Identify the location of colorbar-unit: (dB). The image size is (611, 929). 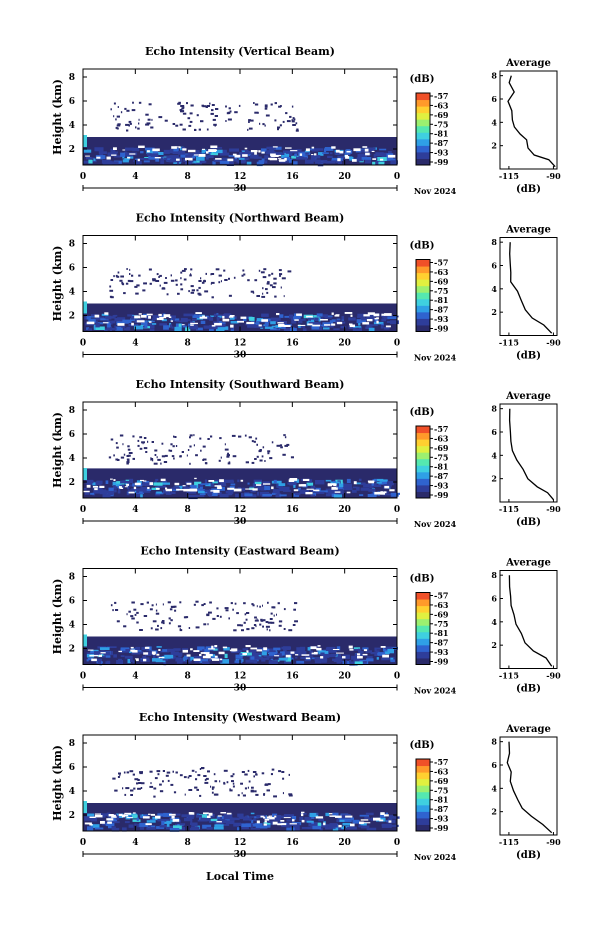
(422, 579).